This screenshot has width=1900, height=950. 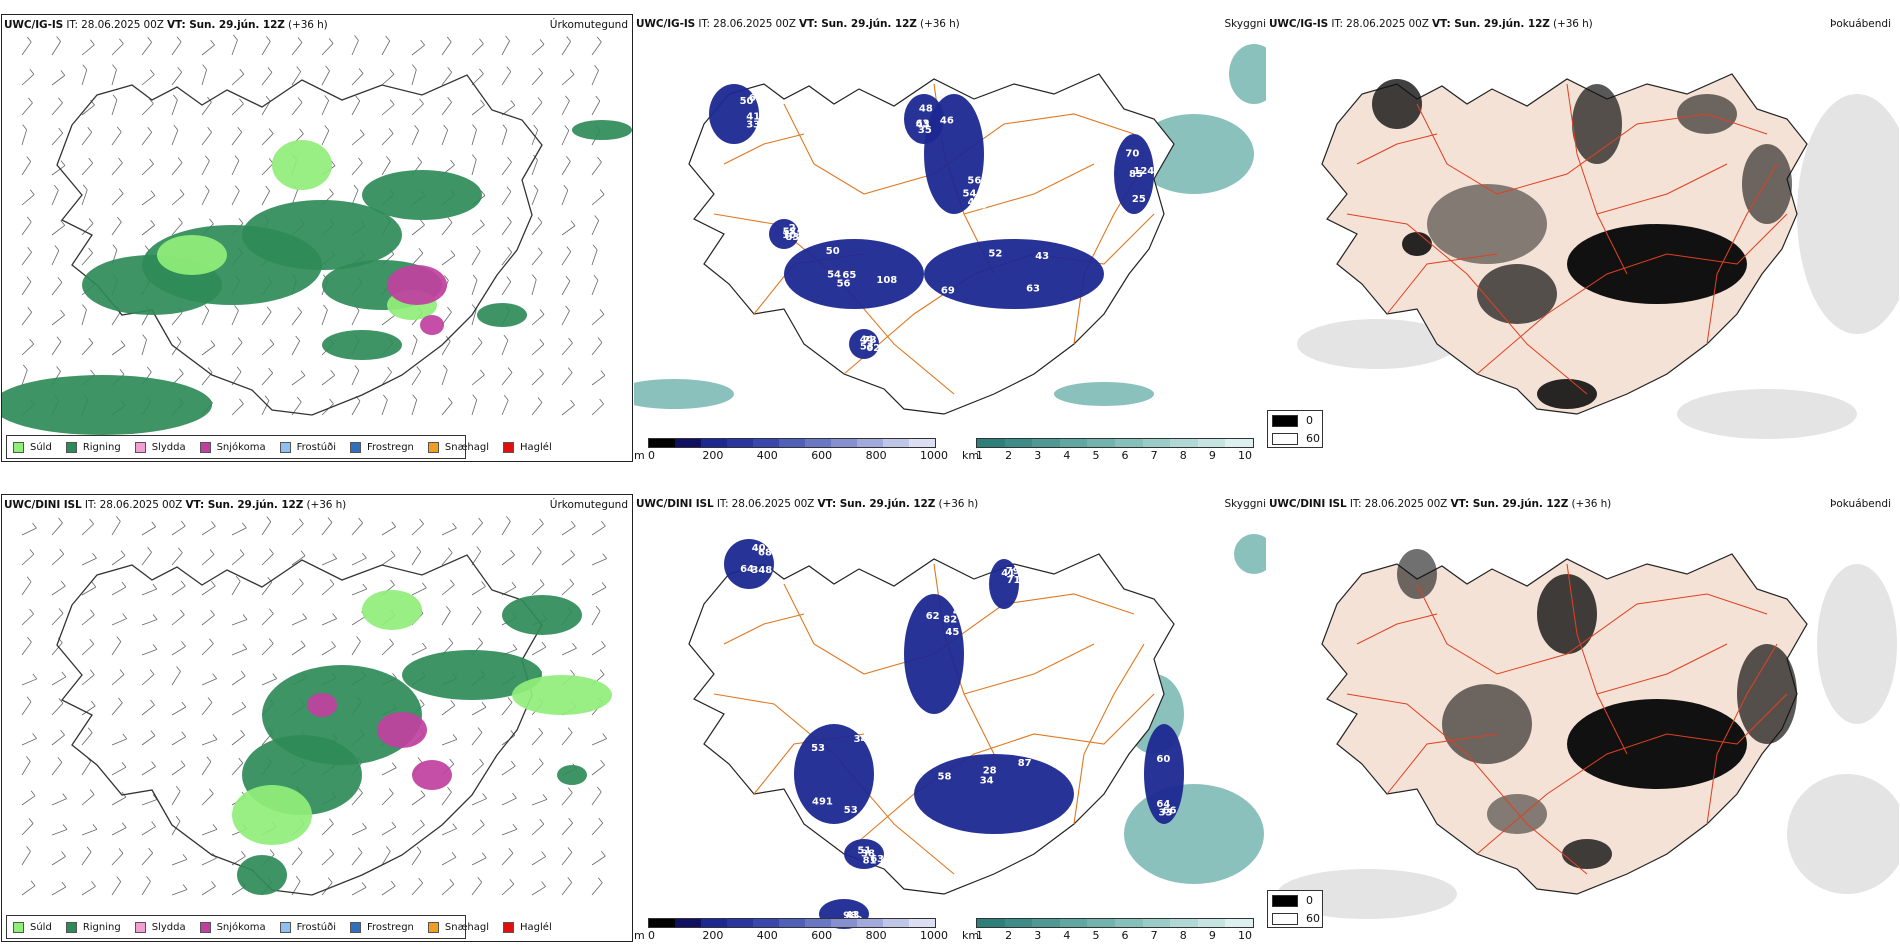 I want to click on colorbar-tick: 10, so click(x=1245, y=935).